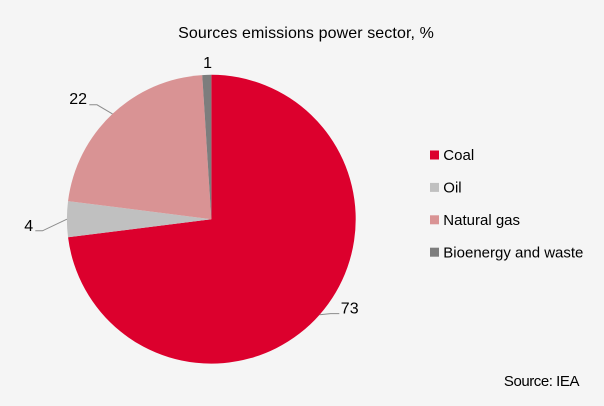 The image size is (604, 406). What do you see at coordinates (207, 63) in the screenshot?
I see `value-label-bioenergy: 1` at bounding box center [207, 63].